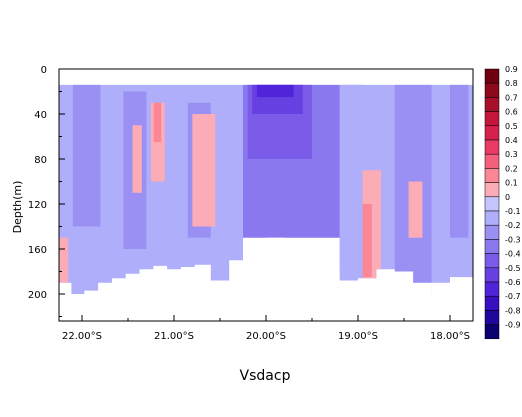 Image resolution: width=522 pixels, height=417 pixels. I want to click on colorbar-label: 0.1, so click(511, 183).